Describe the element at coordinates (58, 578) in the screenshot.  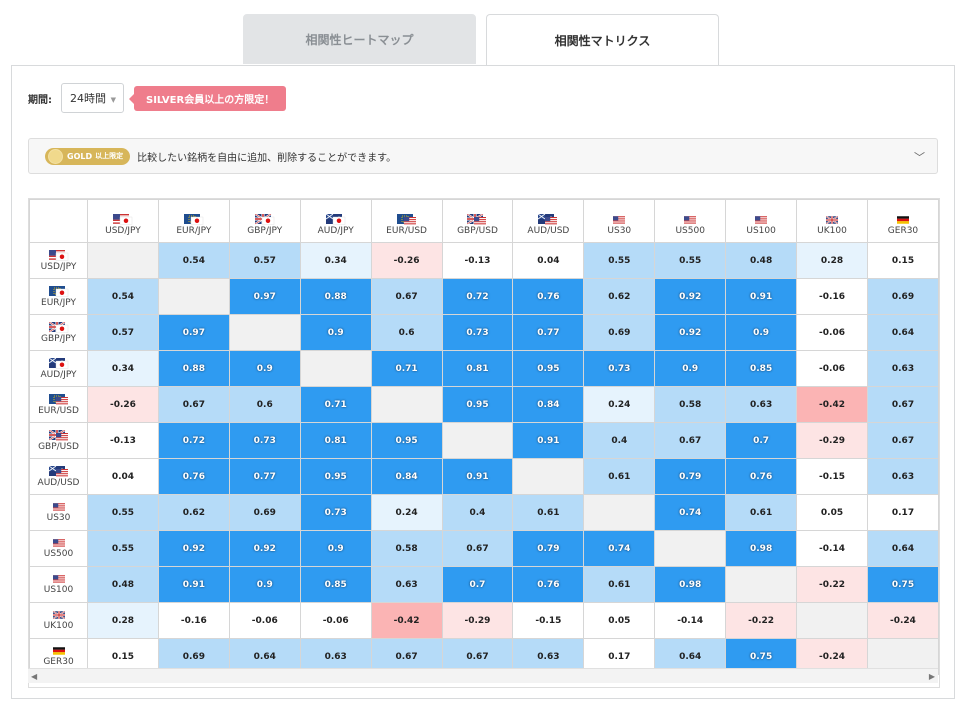
I see `us100-flag-icon` at that location.